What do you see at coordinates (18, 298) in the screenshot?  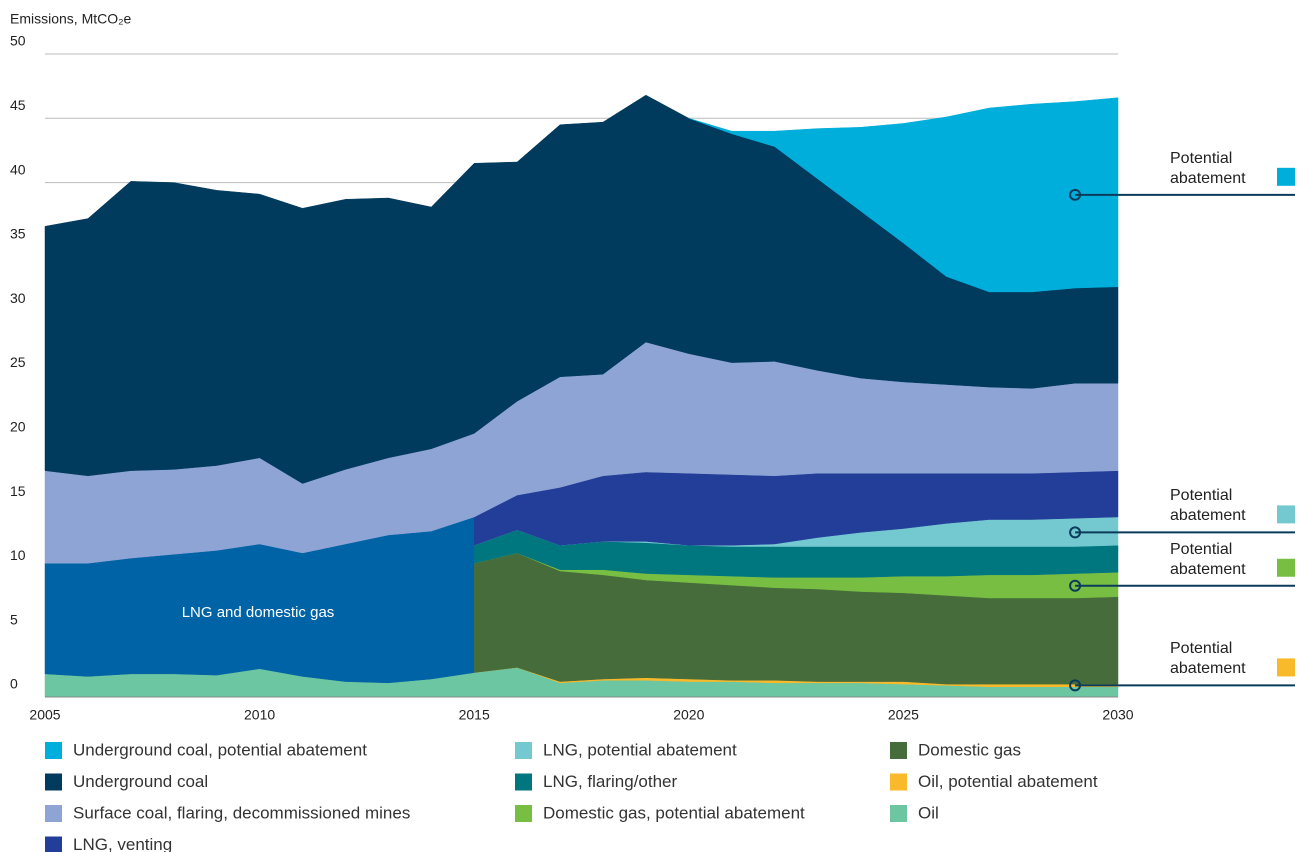 I see `y-tick-label: 30` at bounding box center [18, 298].